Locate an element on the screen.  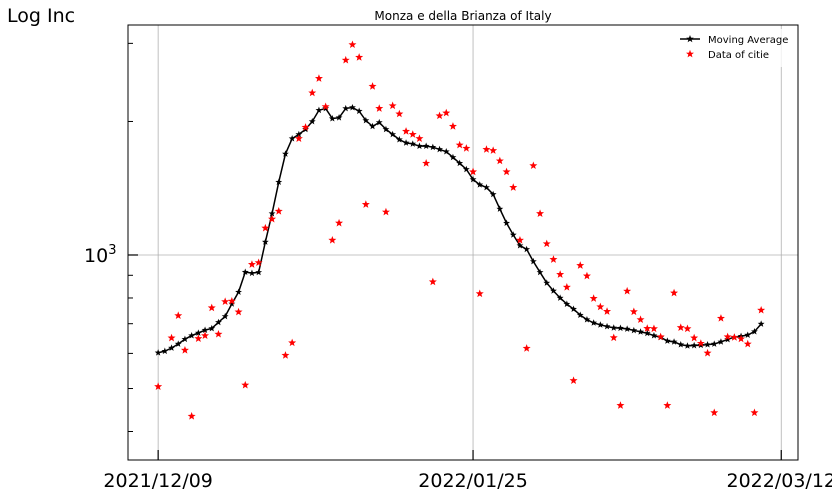
y-tick-label: 103 is located at coordinates (100, 255).